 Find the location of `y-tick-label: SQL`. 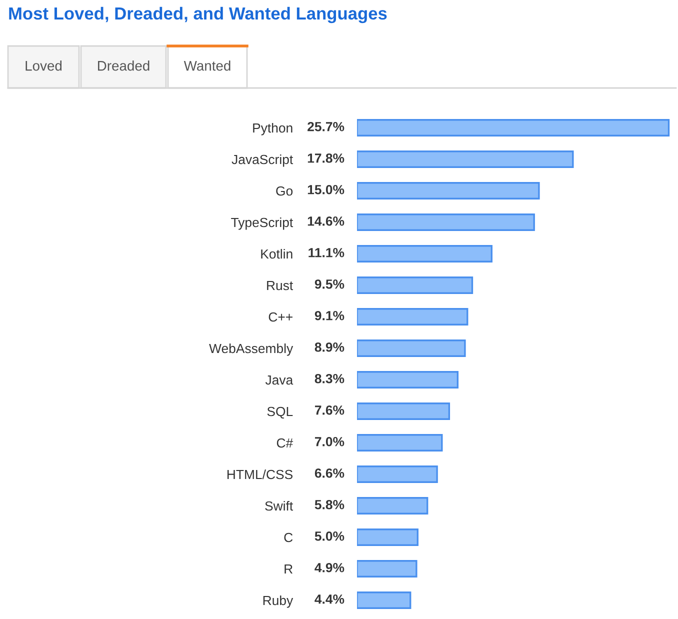

y-tick-label: SQL is located at coordinates (280, 412).